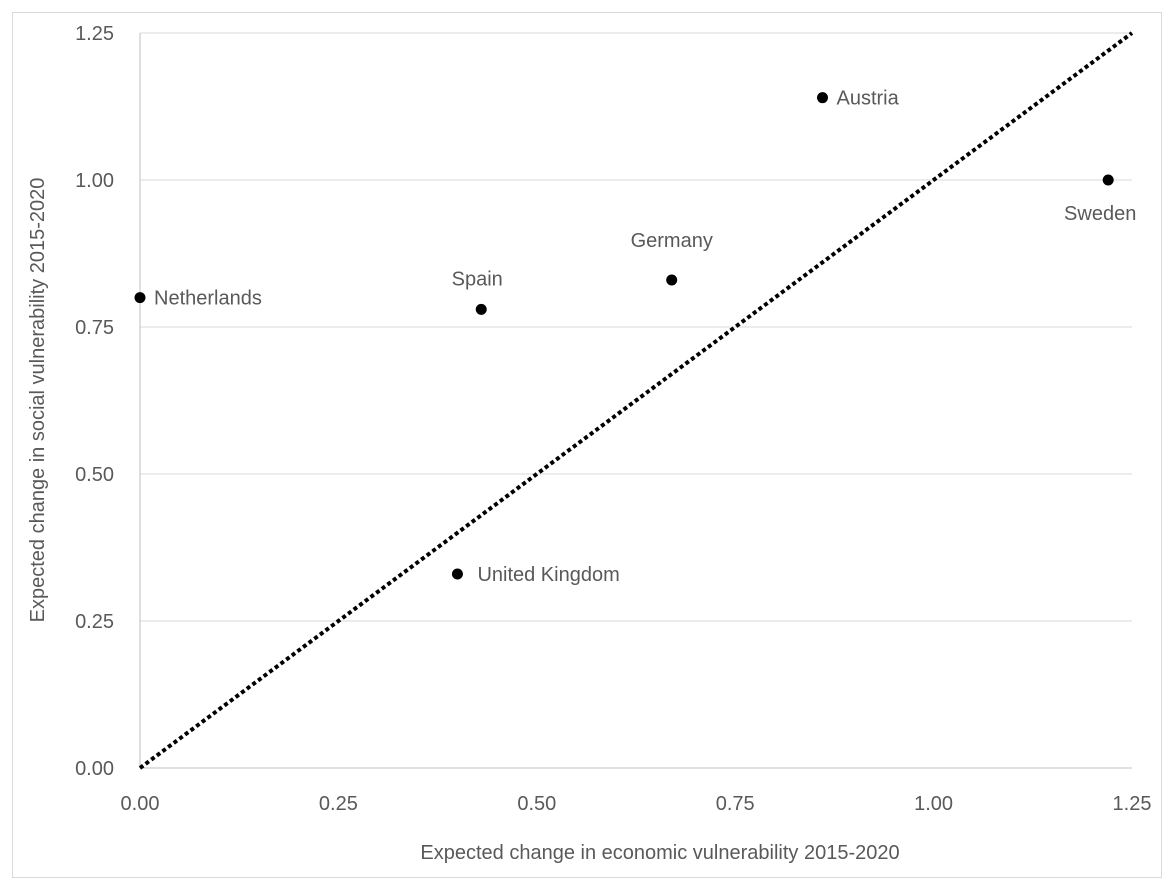  What do you see at coordinates (822, 98) in the screenshot?
I see `data-point-austria` at bounding box center [822, 98].